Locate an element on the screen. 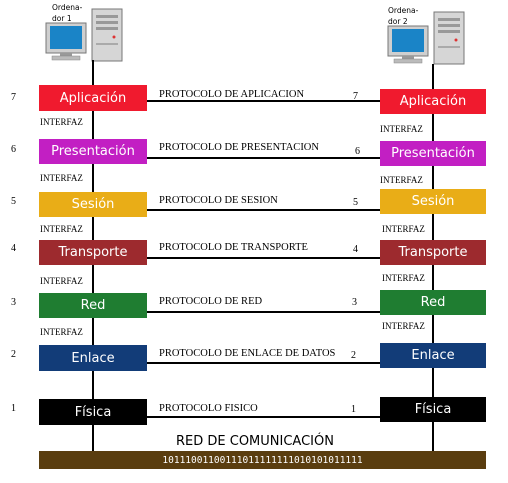  layer-number-right: 6 is located at coordinates (357, 151).